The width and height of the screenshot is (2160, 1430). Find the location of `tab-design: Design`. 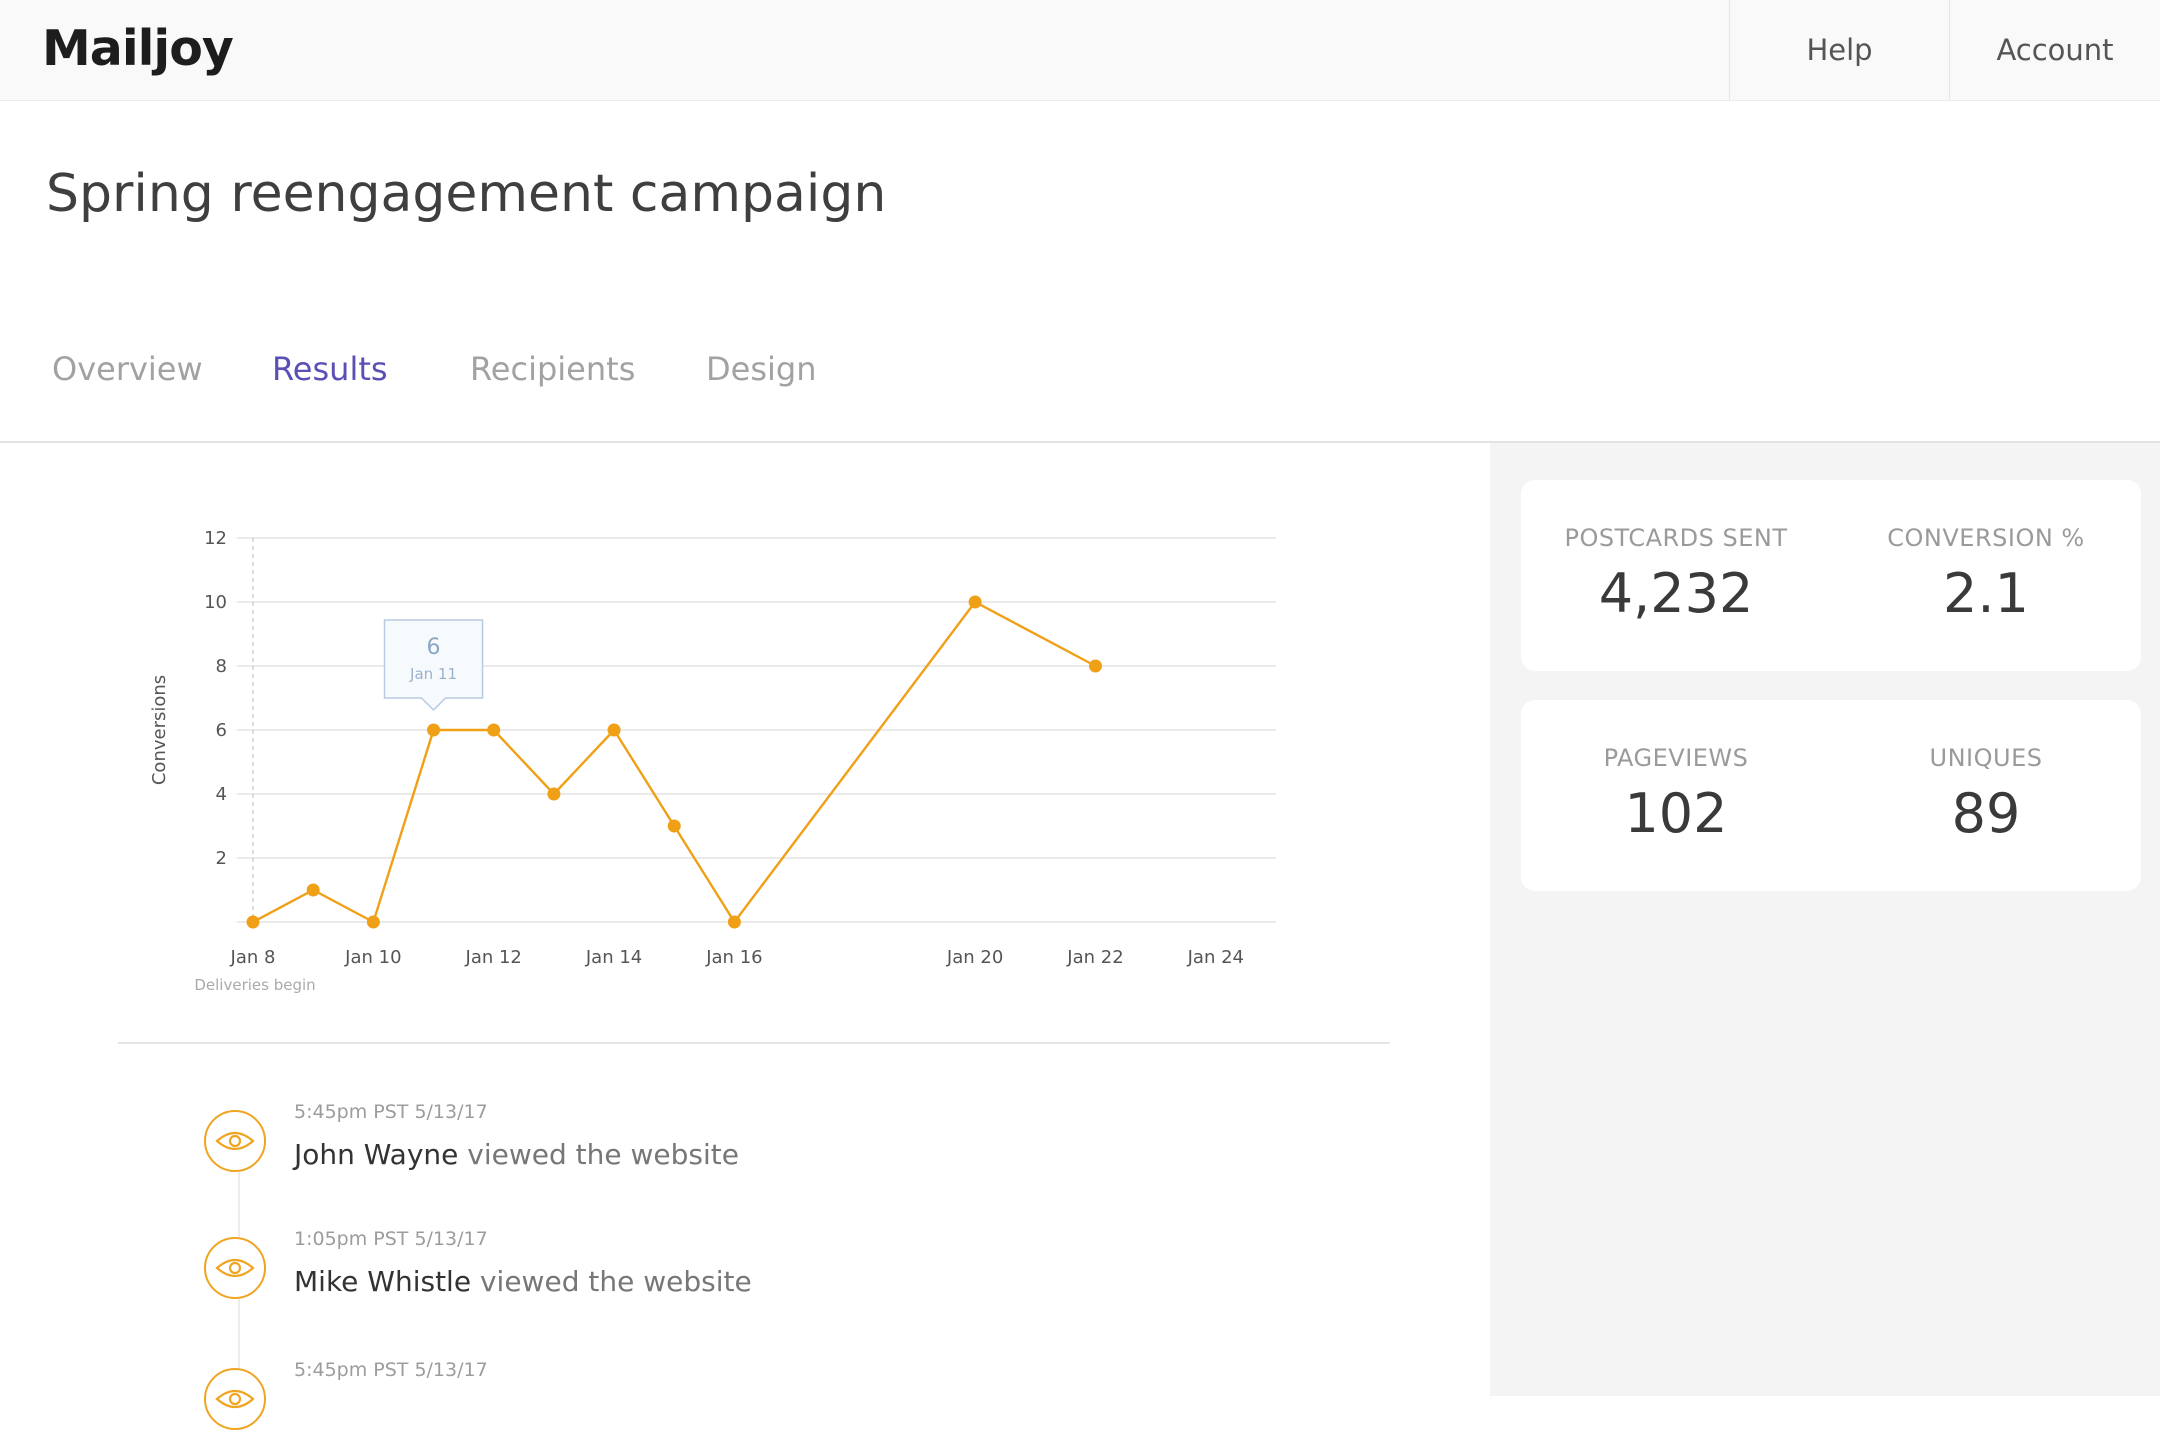

tab-design: Design is located at coordinates (761, 369).